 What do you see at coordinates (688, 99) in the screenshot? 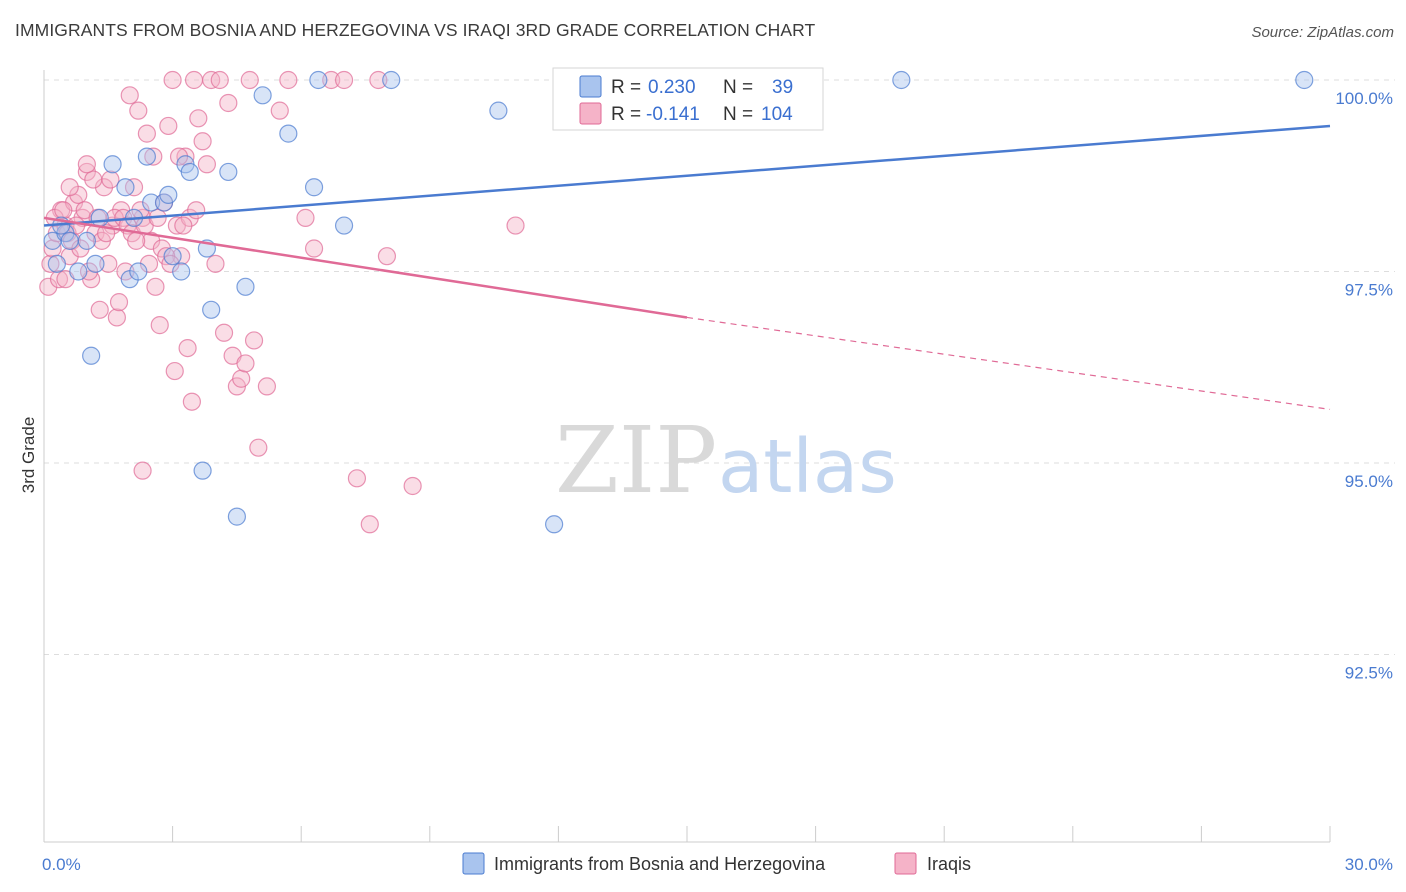
I see `stats-legend: R = 0.230 N = 39 R = -0.141 N = 104` at bounding box center [688, 99].